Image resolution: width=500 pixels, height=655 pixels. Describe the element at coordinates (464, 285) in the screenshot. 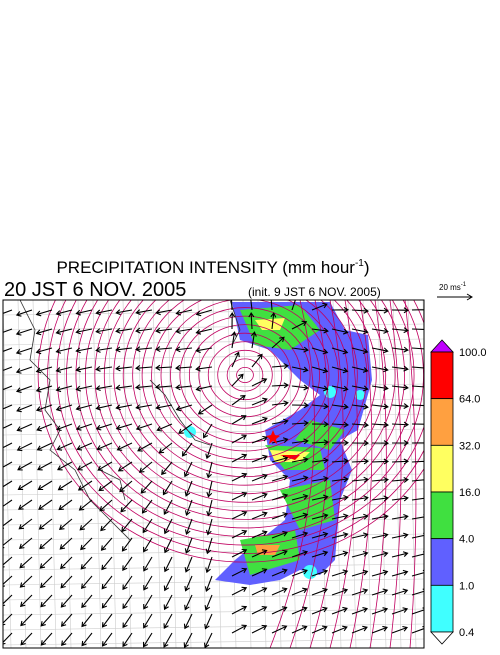

I see `vector-scale-exponent: -1` at that location.